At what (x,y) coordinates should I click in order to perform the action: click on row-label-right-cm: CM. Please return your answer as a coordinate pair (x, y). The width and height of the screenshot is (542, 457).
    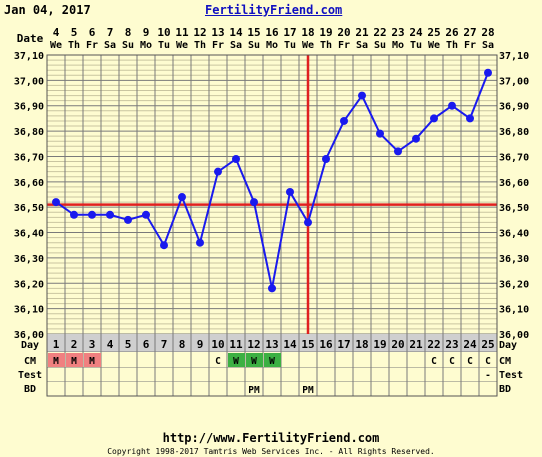
    Looking at the image, I should click on (505, 361).